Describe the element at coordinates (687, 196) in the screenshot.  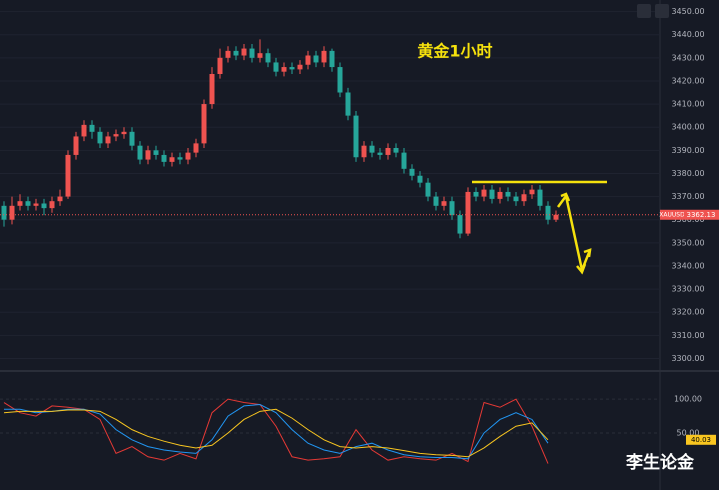
I see `y-tick-label: 3370.00` at that location.